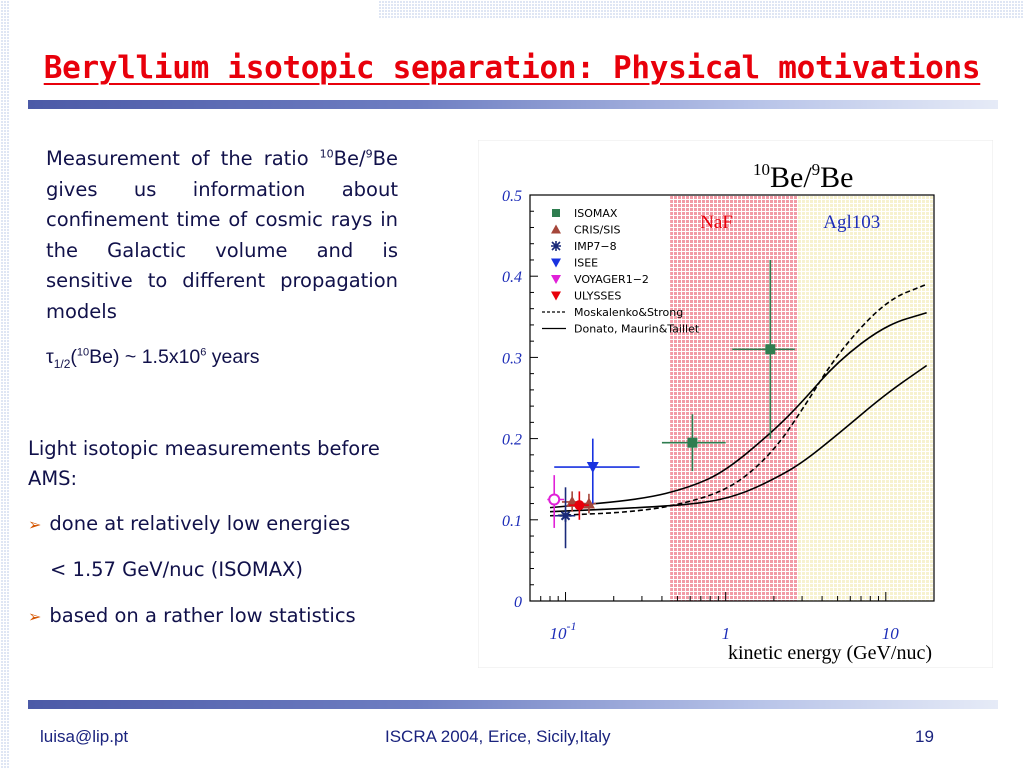 The width and height of the screenshot is (1024, 768). Describe the element at coordinates (349, 158) in the screenshot. I see `be10-text: Be/` at that location.